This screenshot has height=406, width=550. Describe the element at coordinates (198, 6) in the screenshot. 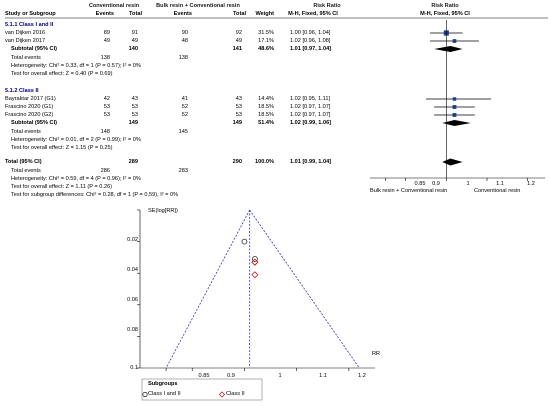

I see `group2-header: Bulk resin + Conventional resin` at that location.